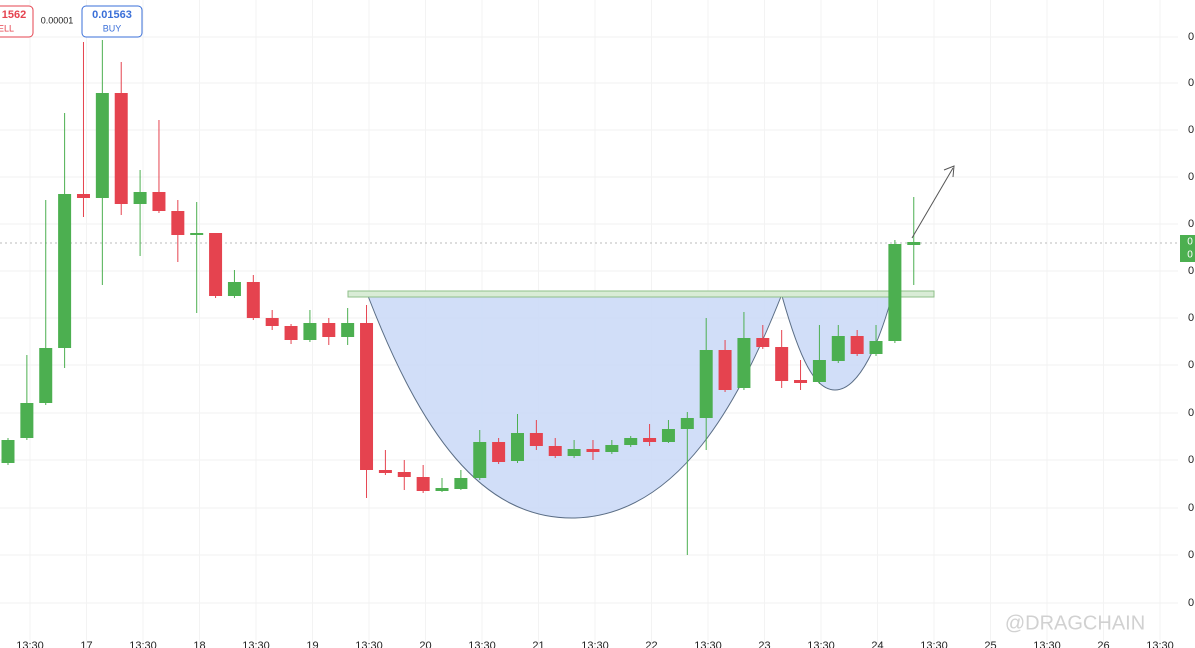 The height and width of the screenshot is (648, 1195). I want to click on resistance-zone, so click(641, 294).